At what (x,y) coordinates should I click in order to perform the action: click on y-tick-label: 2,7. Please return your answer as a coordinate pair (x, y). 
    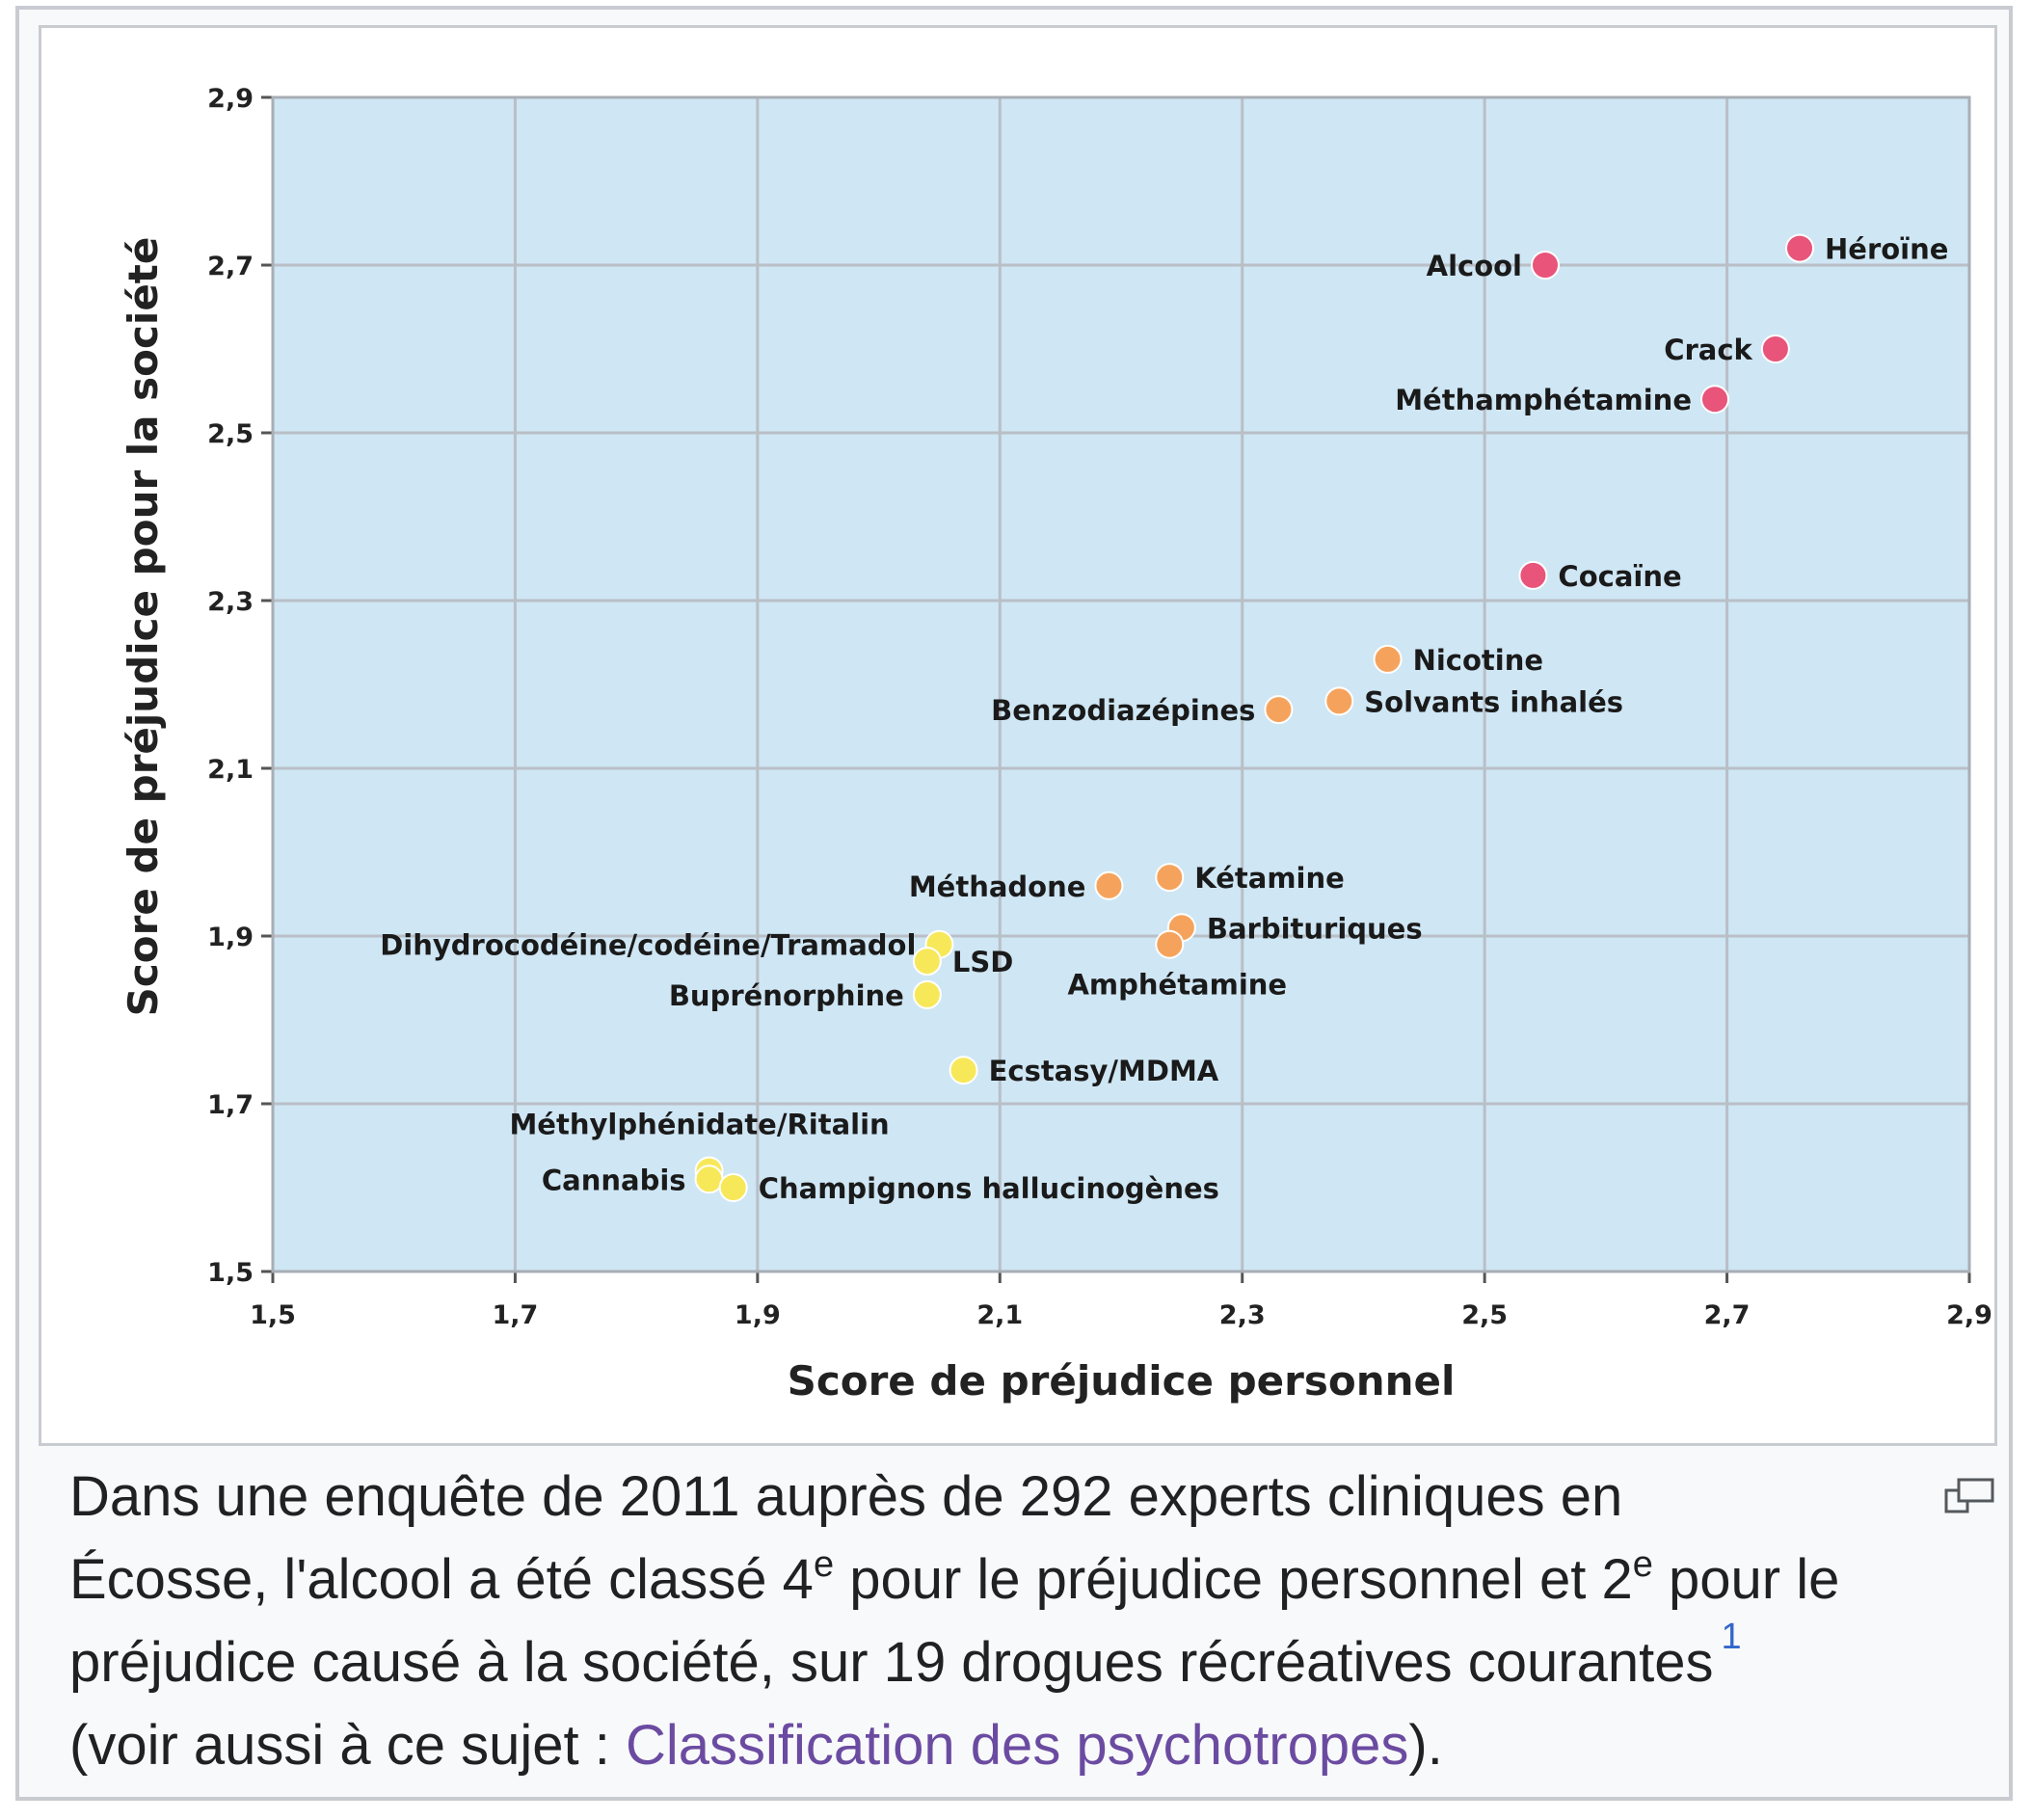
    Looking at the image, I should click on (230, 266).